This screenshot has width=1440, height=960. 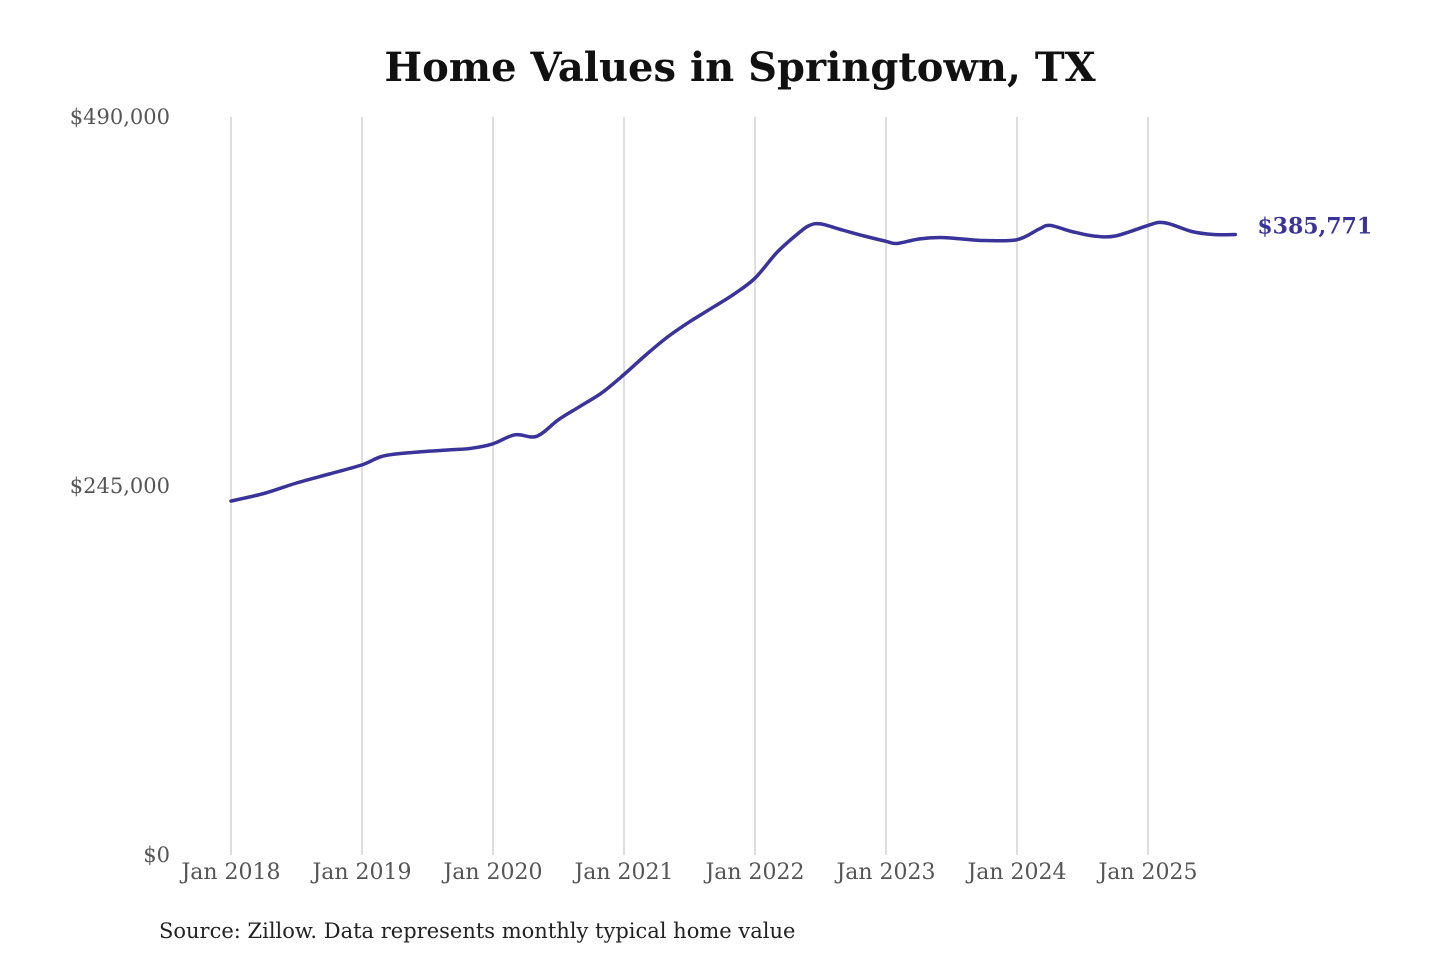 What do you see at coordinates (156, 855) in the screenshot?
I see `y-tick-label: $0` at bounding box center [156, 855].